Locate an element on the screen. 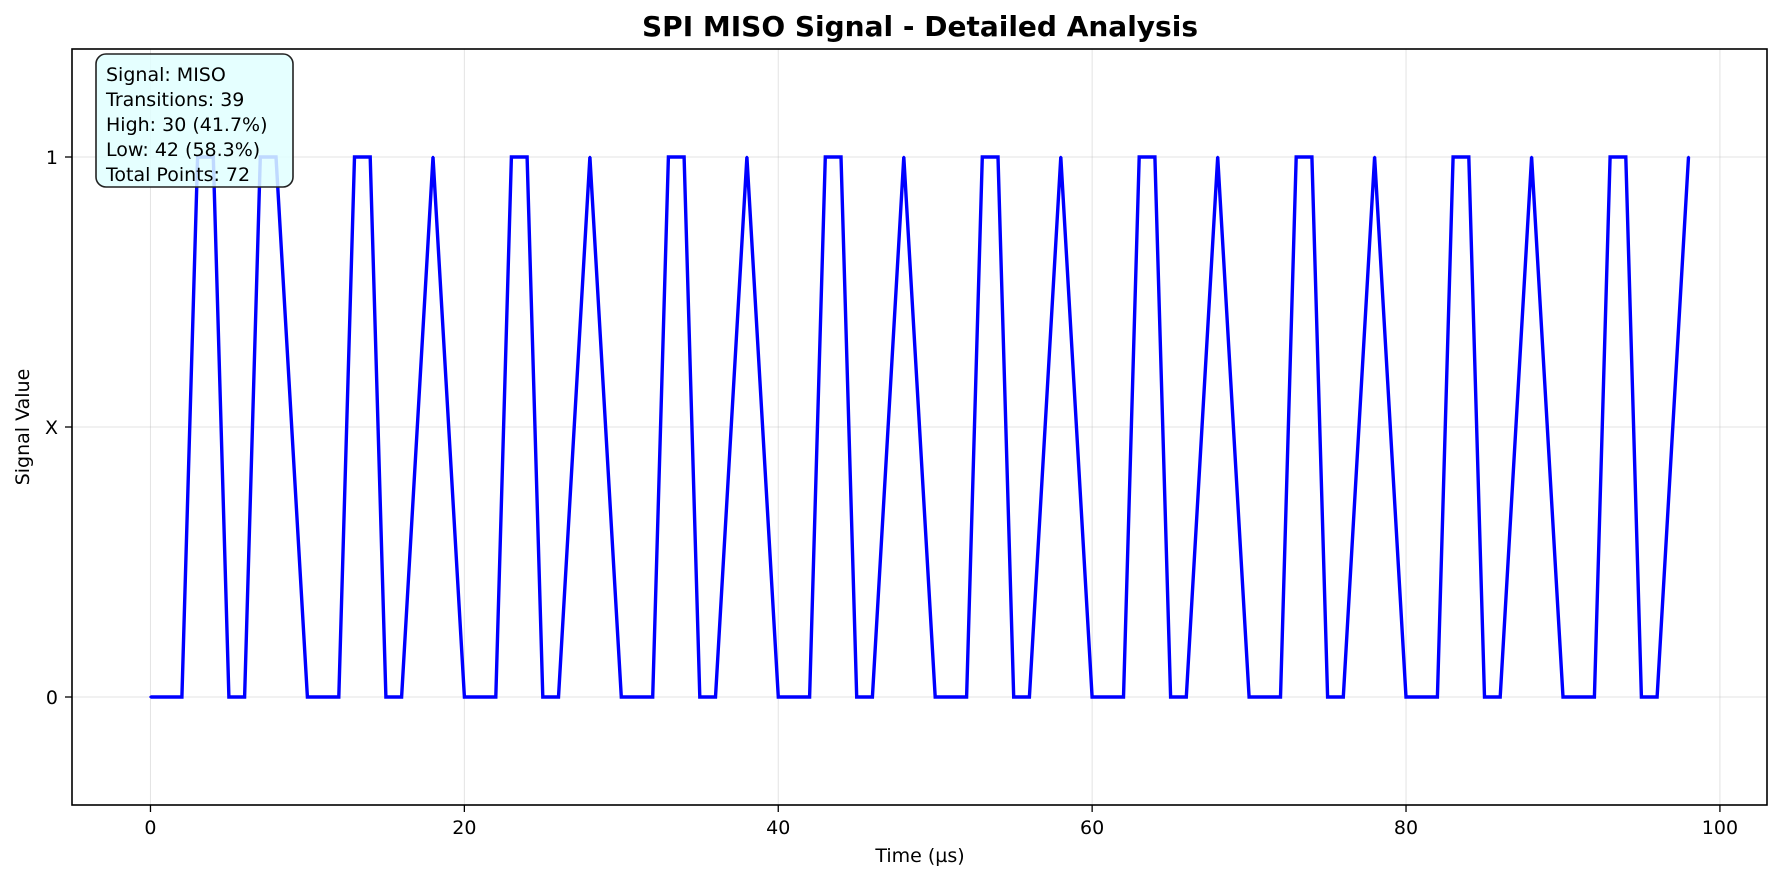 The height and width of the screenshot is (882, 1784). x-tick-label: 20 is located at coordinates (464, 828).